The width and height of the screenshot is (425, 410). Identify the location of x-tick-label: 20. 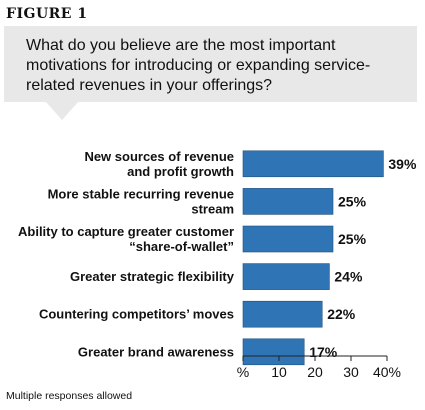
(315, 372).